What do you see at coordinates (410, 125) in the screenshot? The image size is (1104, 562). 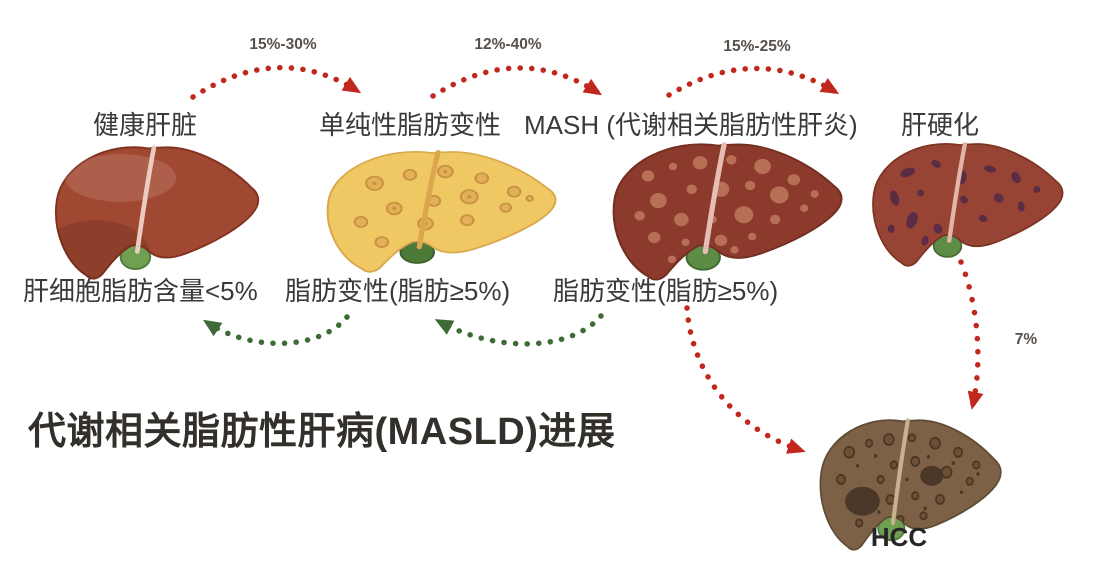 I see `stage-label-steatosis: 单纯性脂肪变性` at bounding box center [410, 125].